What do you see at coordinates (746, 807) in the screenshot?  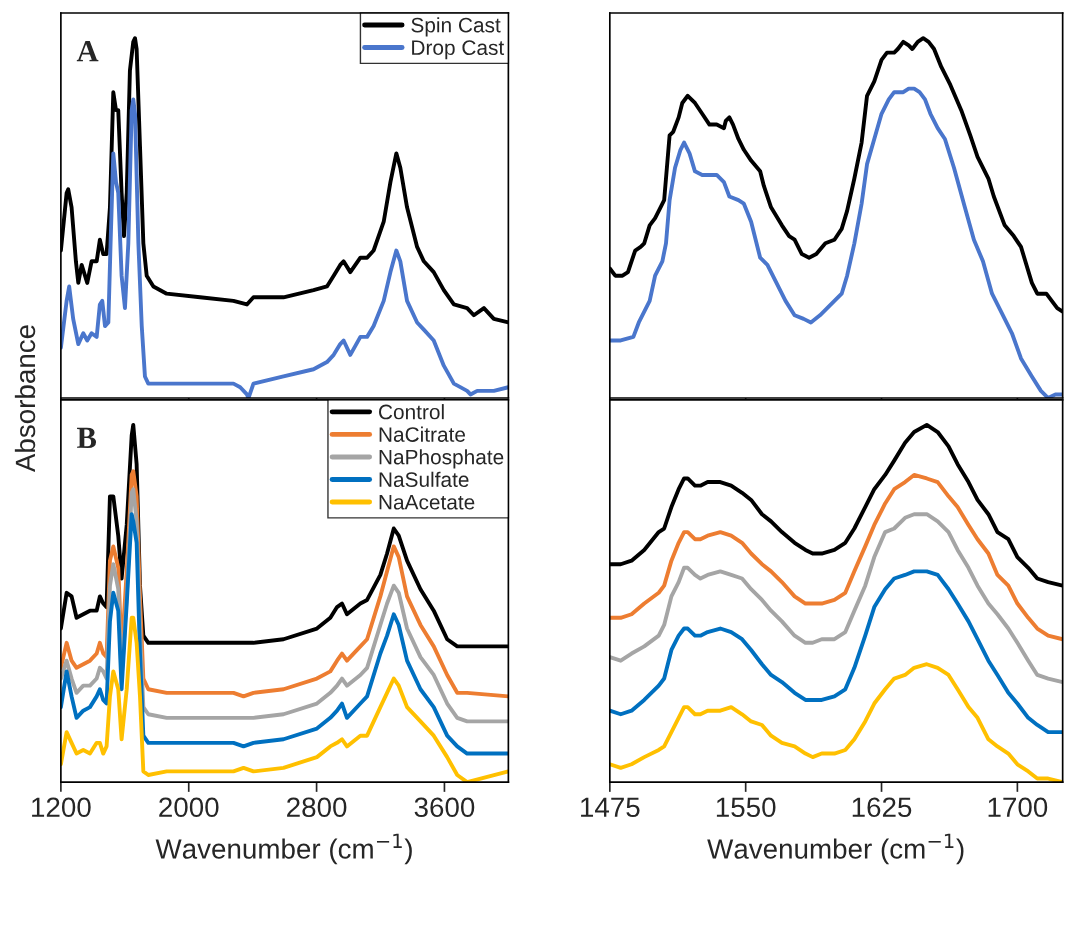 I see `x-tick-label: 1550` at bounding box center [746, 807].